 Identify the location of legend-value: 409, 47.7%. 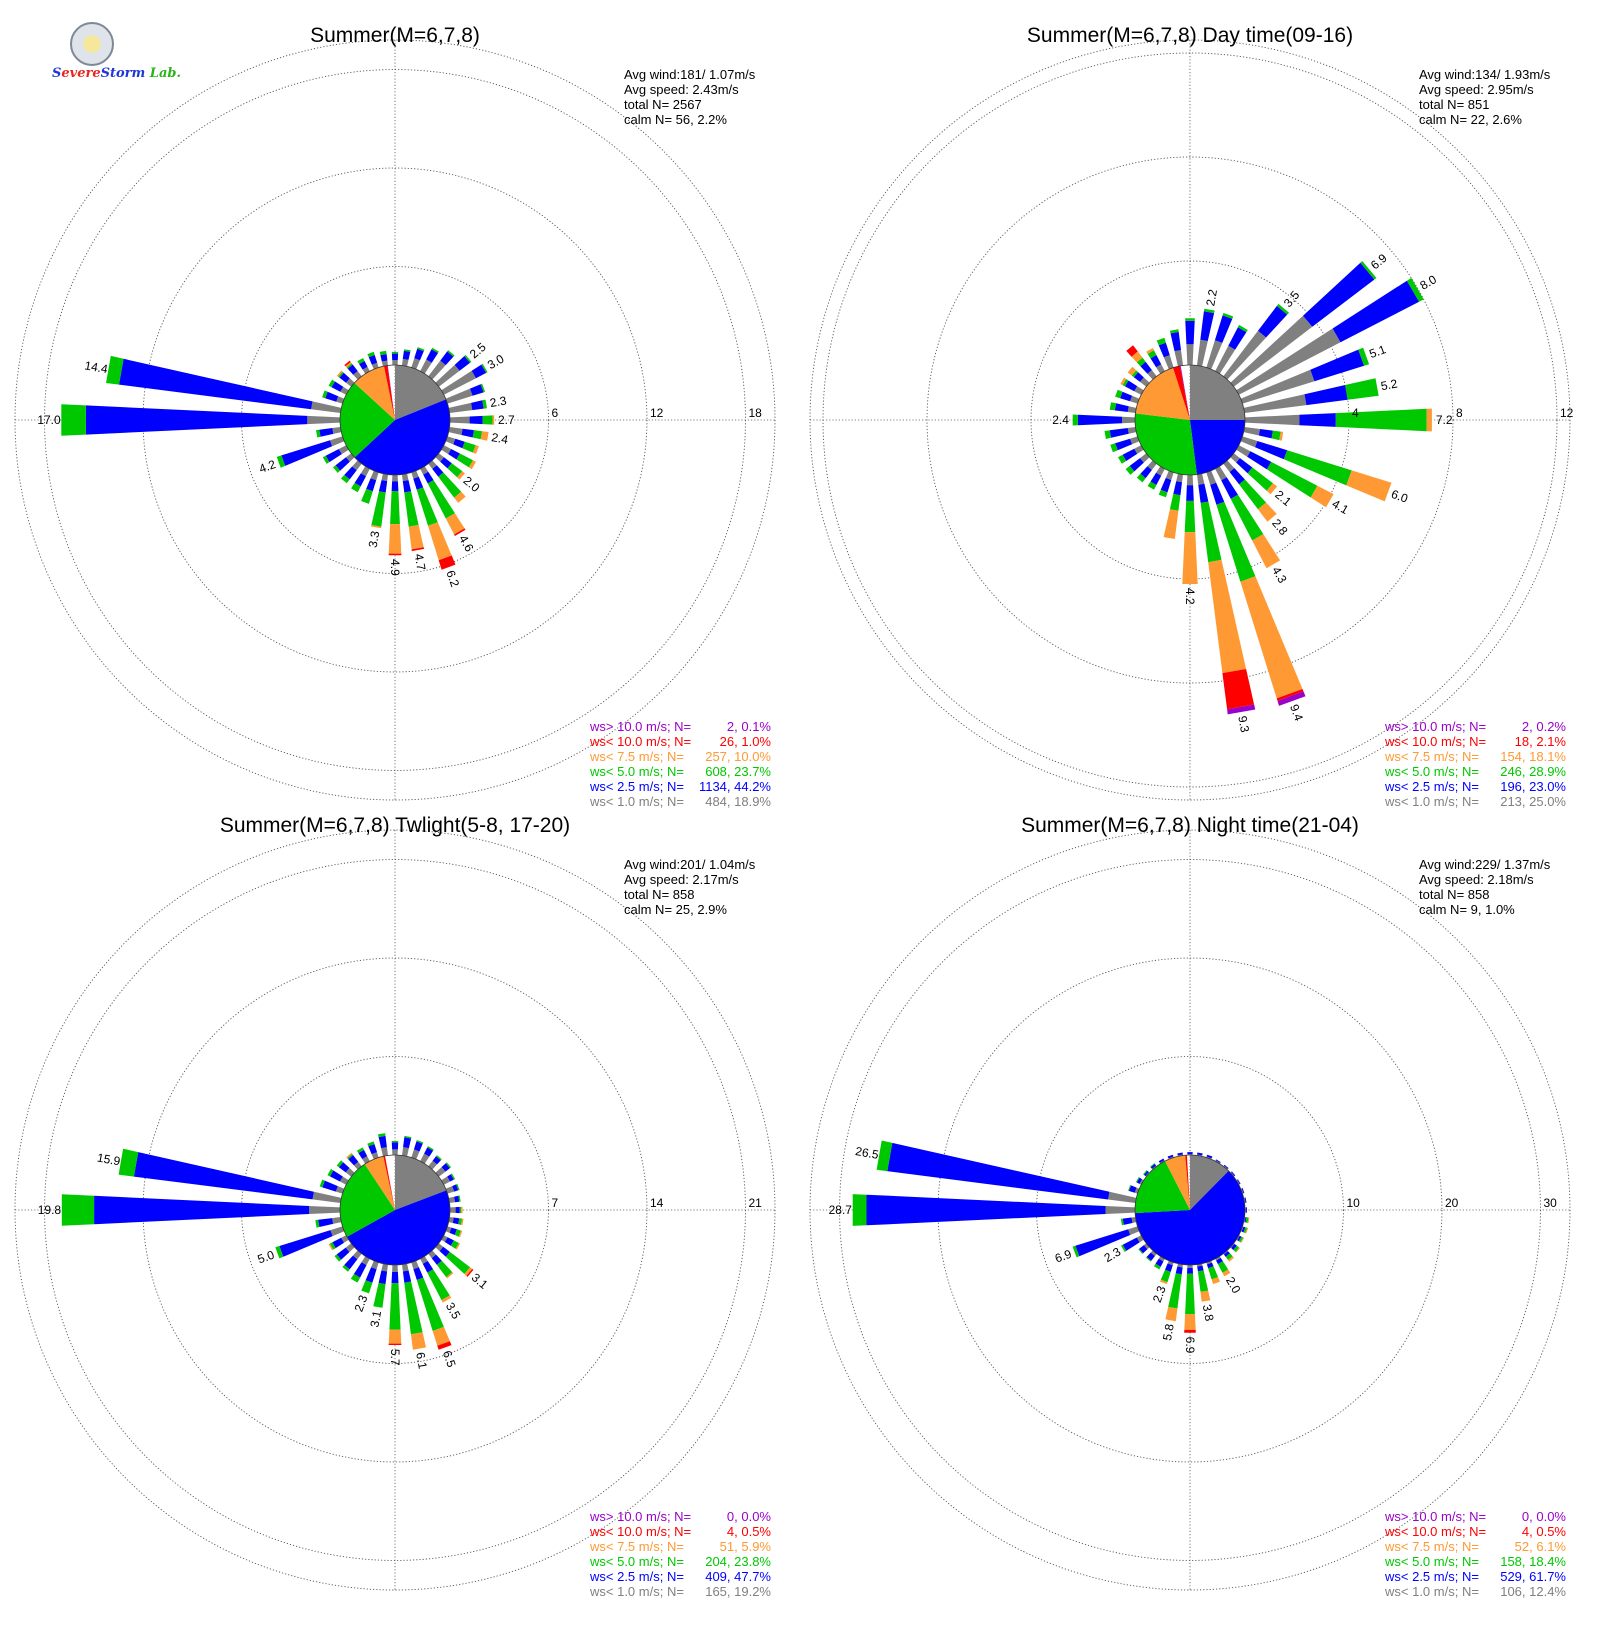
(738, 1576).